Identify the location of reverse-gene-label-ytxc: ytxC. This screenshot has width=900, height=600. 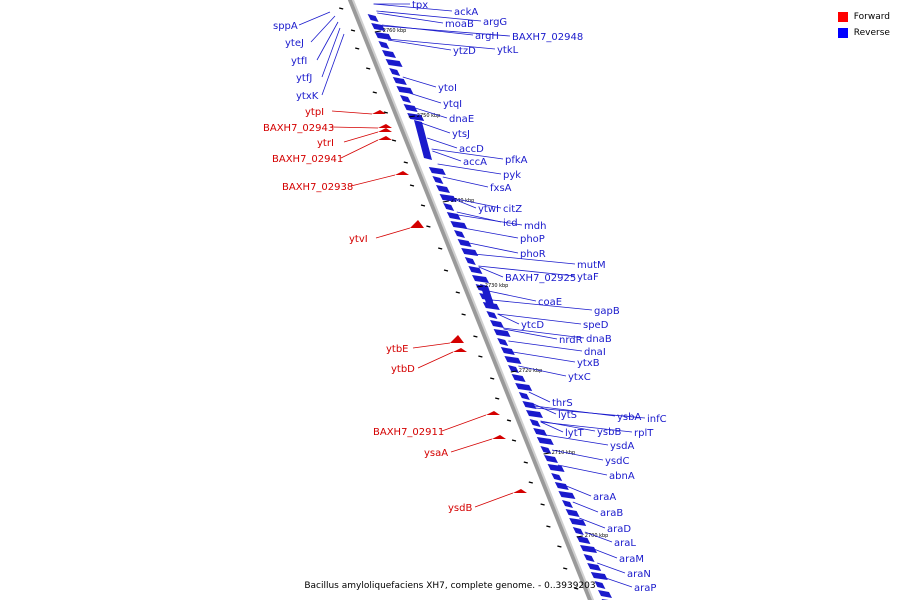
(579, 377).